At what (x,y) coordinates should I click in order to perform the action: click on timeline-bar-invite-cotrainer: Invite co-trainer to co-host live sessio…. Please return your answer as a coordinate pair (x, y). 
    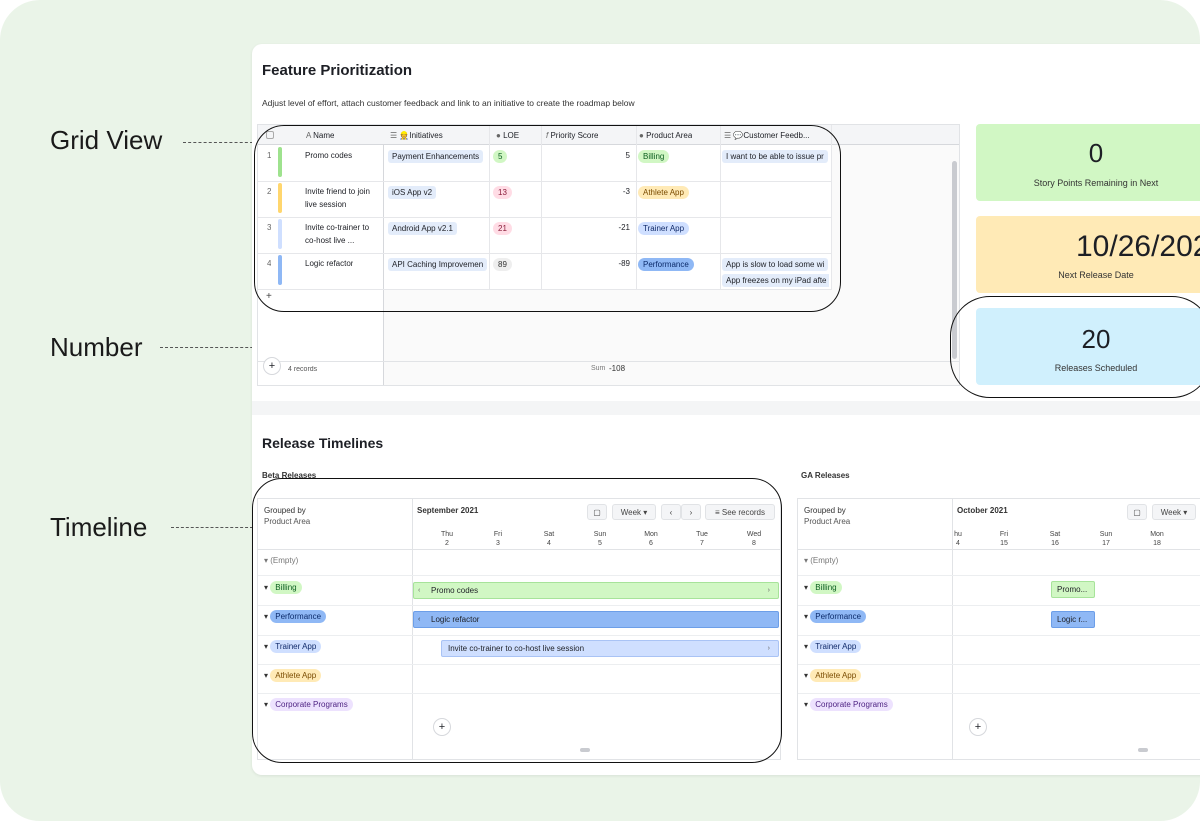
    Looking at the image, I should click on (610, 648).